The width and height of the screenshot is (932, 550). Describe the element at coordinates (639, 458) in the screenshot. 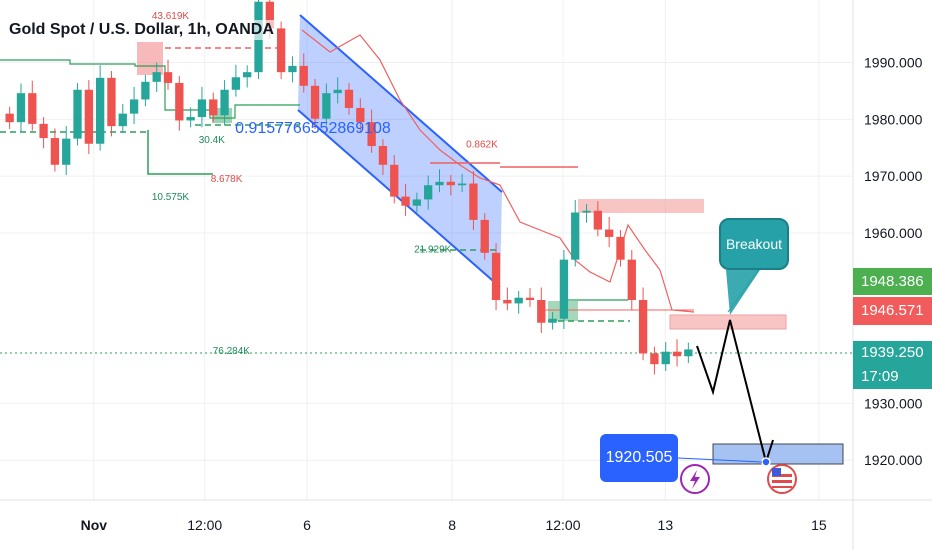

I see `target-price-callout: 1920.505` at that location.